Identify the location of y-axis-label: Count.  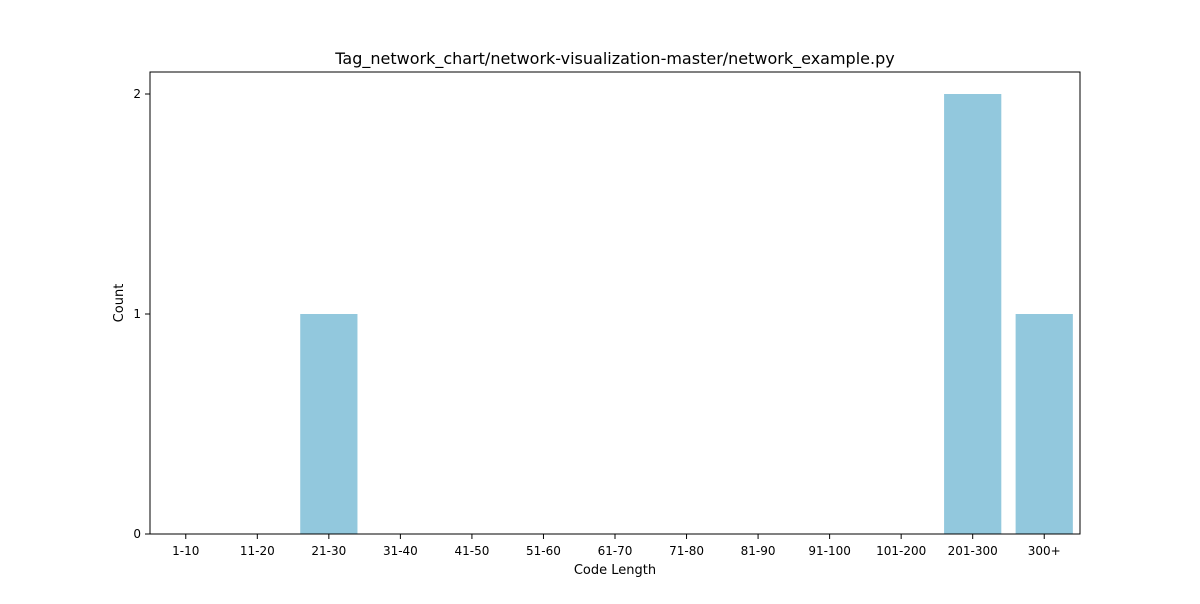
(119, 303).